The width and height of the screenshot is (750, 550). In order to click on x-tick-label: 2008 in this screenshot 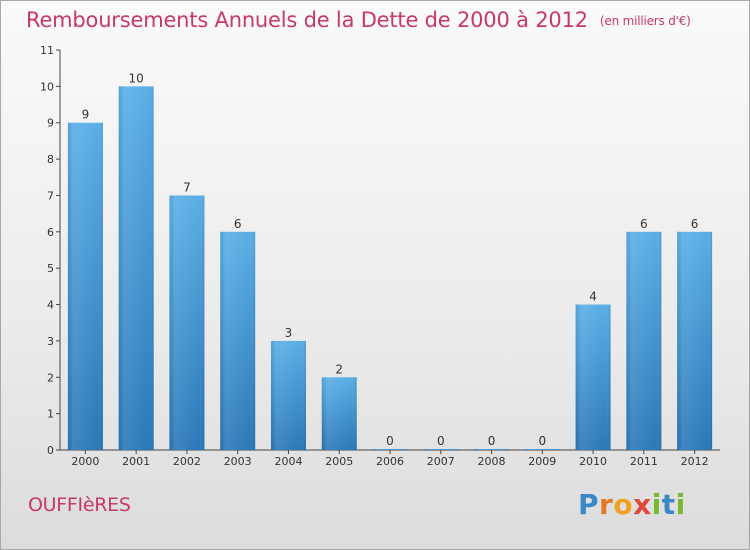, I will do `click(492, 461)`.